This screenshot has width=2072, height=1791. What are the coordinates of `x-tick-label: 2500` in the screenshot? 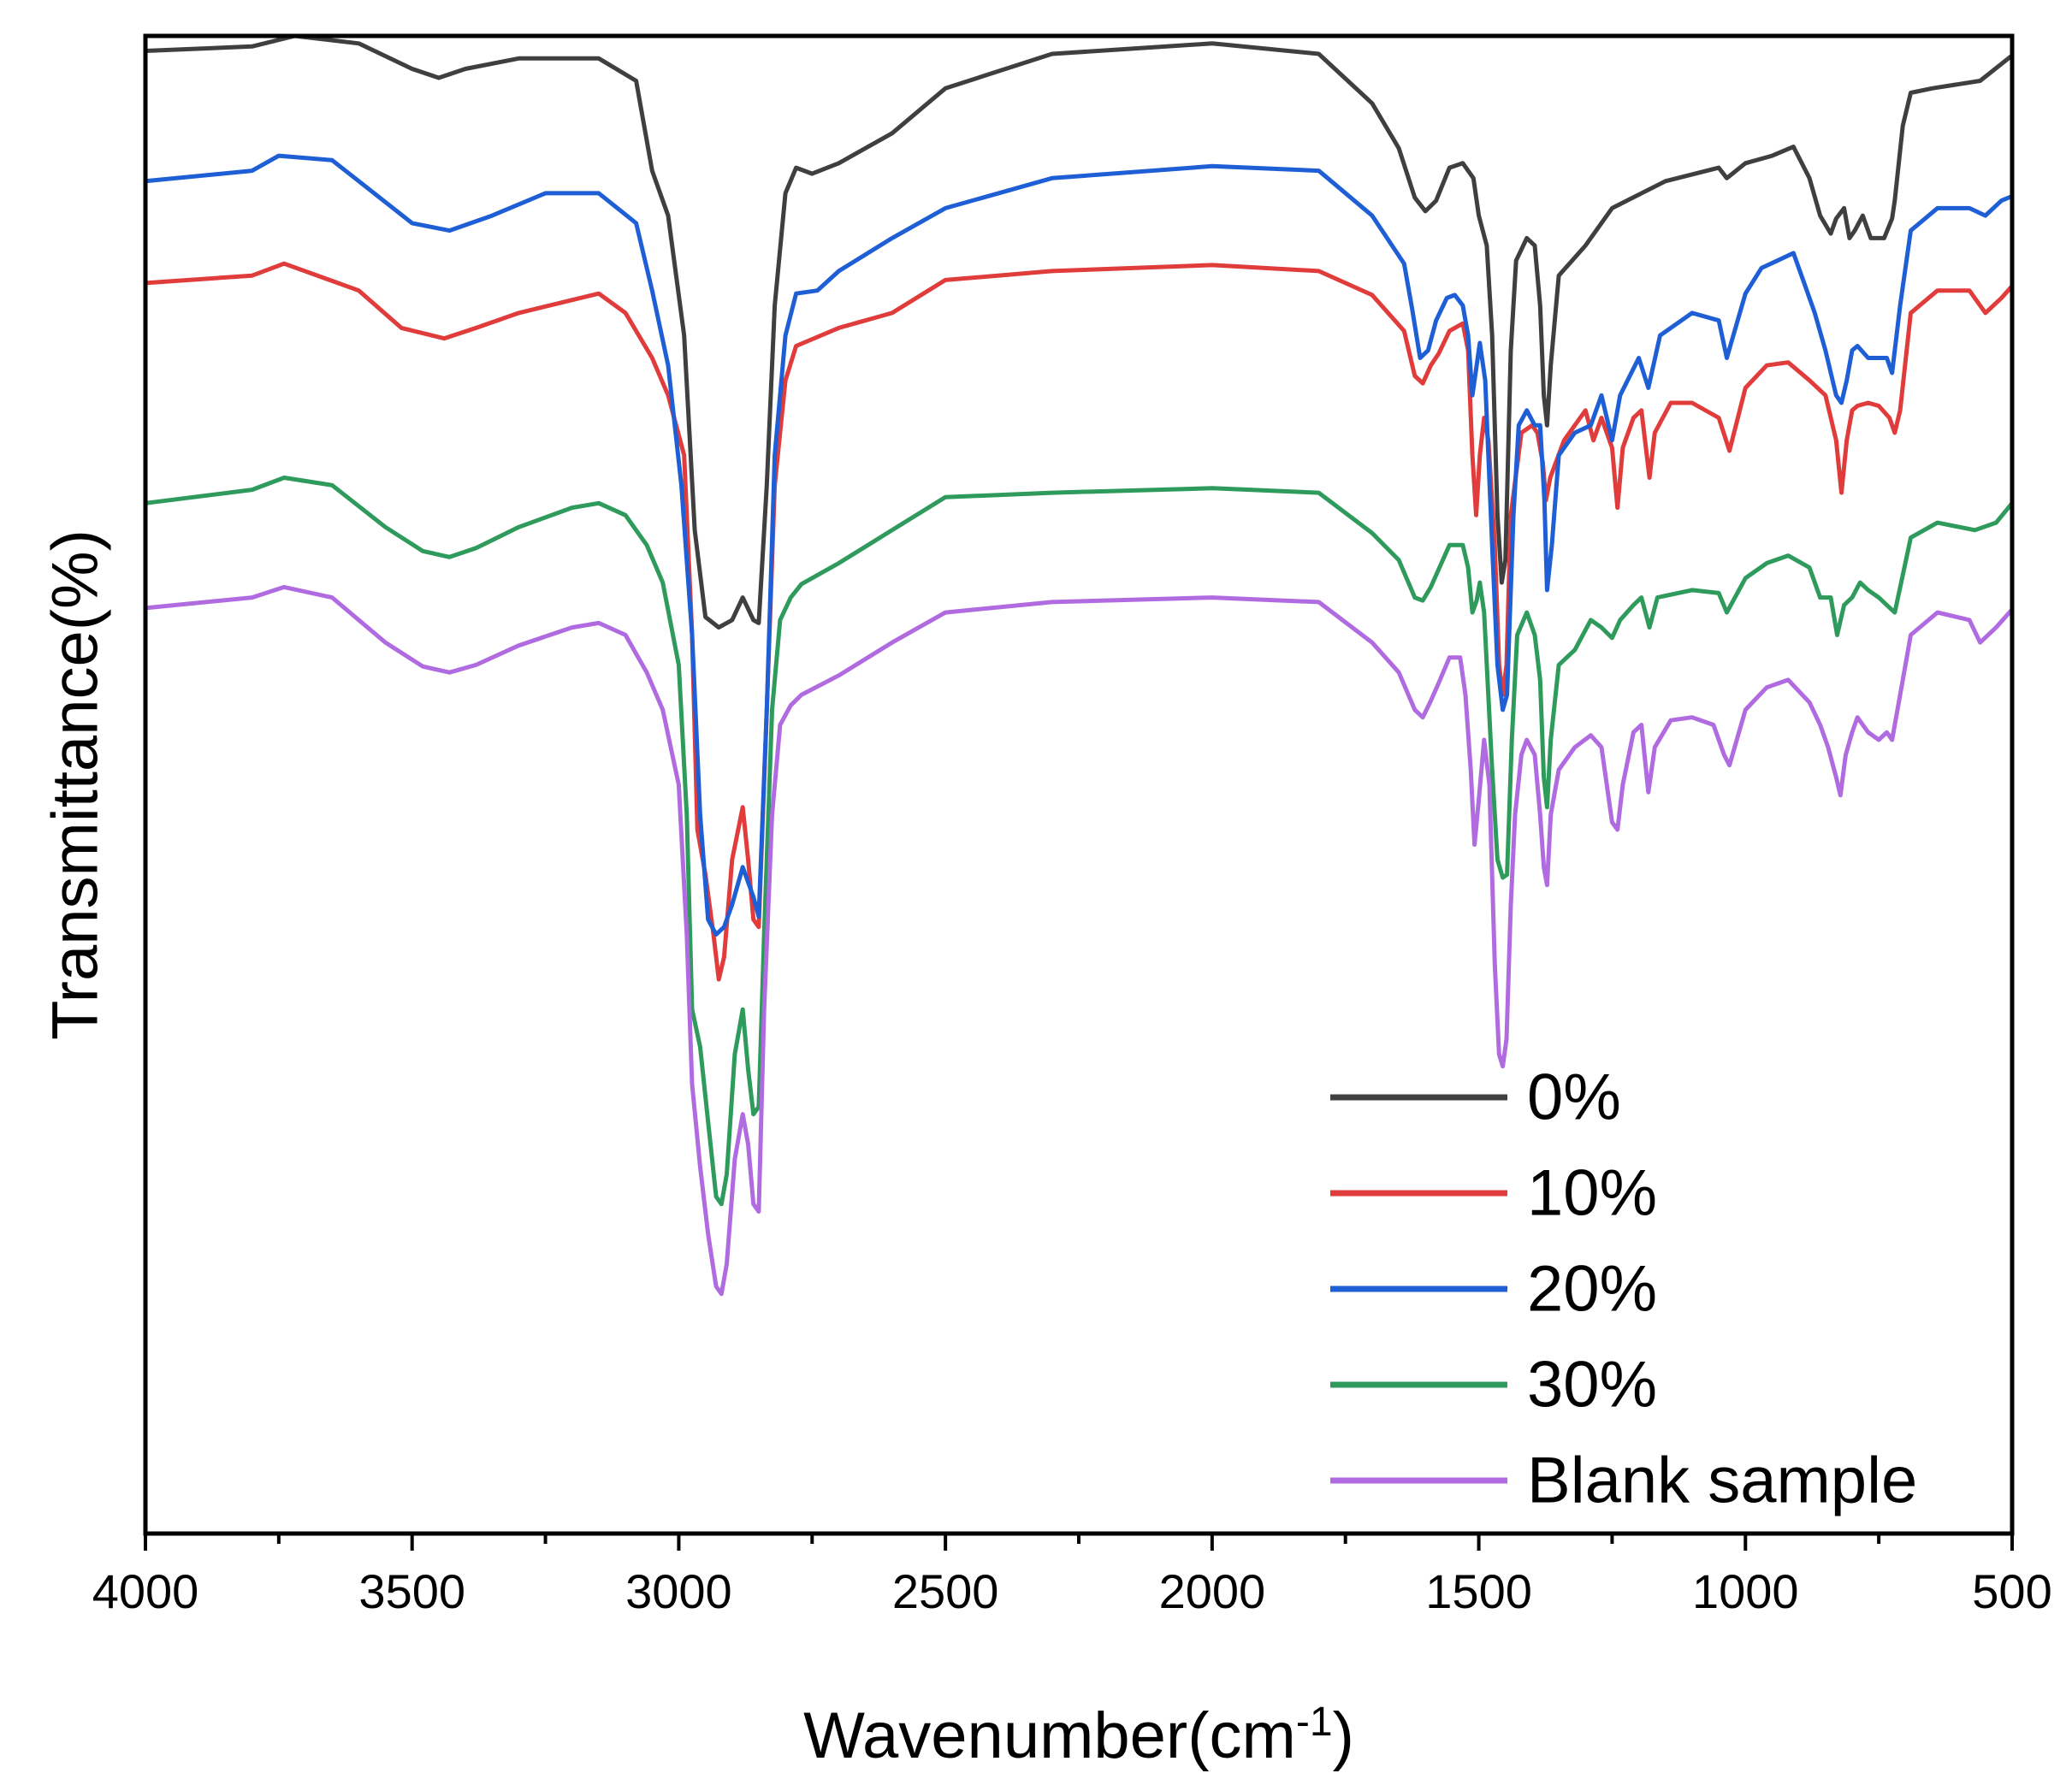 It's located at (945, 1591).